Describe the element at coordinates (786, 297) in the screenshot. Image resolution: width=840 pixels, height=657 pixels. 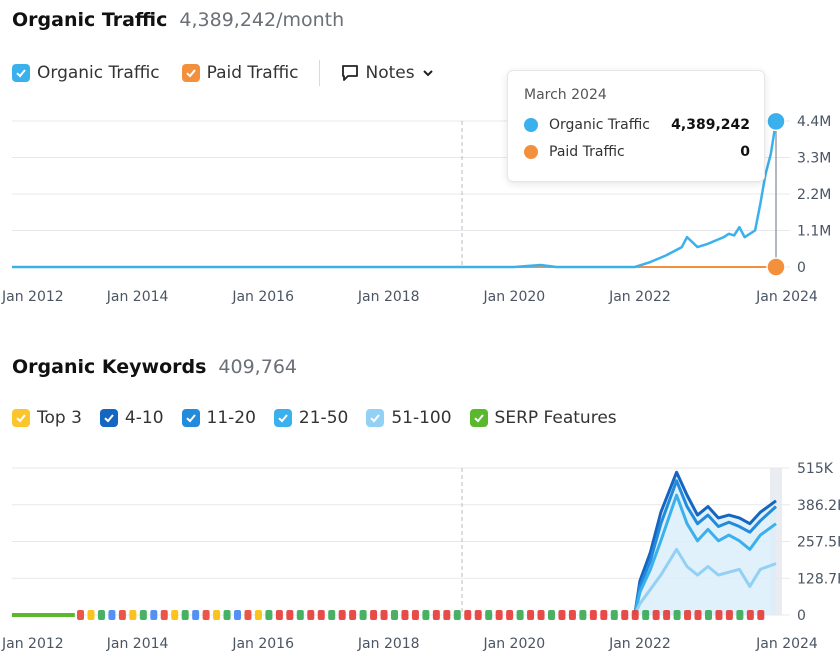
I see `x-tick-label: Jan 2024` at that location.